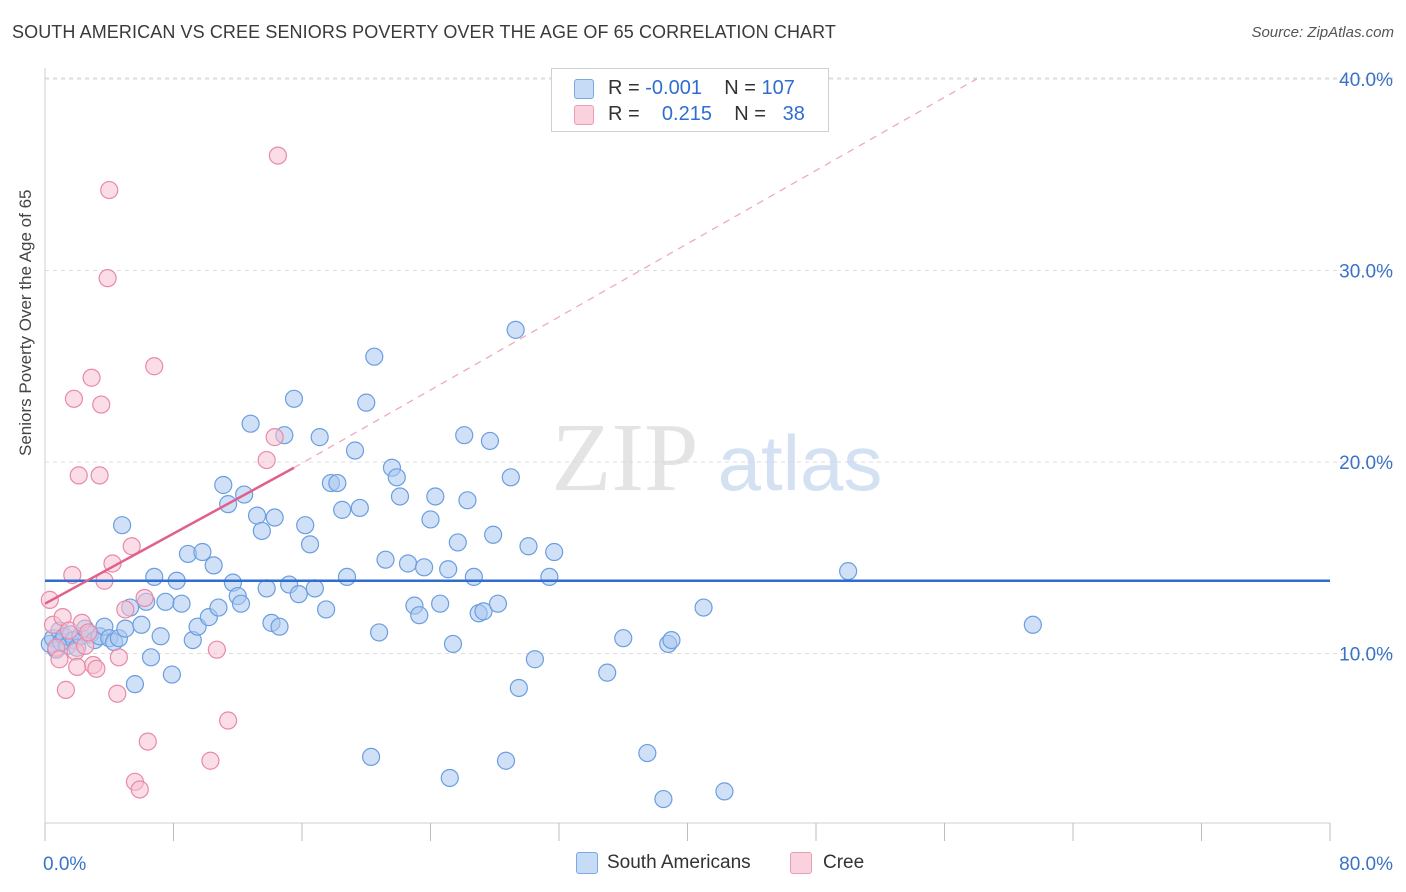 This screenshot has width=1406, height=892. Describe the element at coordinates (1366, 80) in the screenshot. I see `y-tick-label: 40.0%` at that location.